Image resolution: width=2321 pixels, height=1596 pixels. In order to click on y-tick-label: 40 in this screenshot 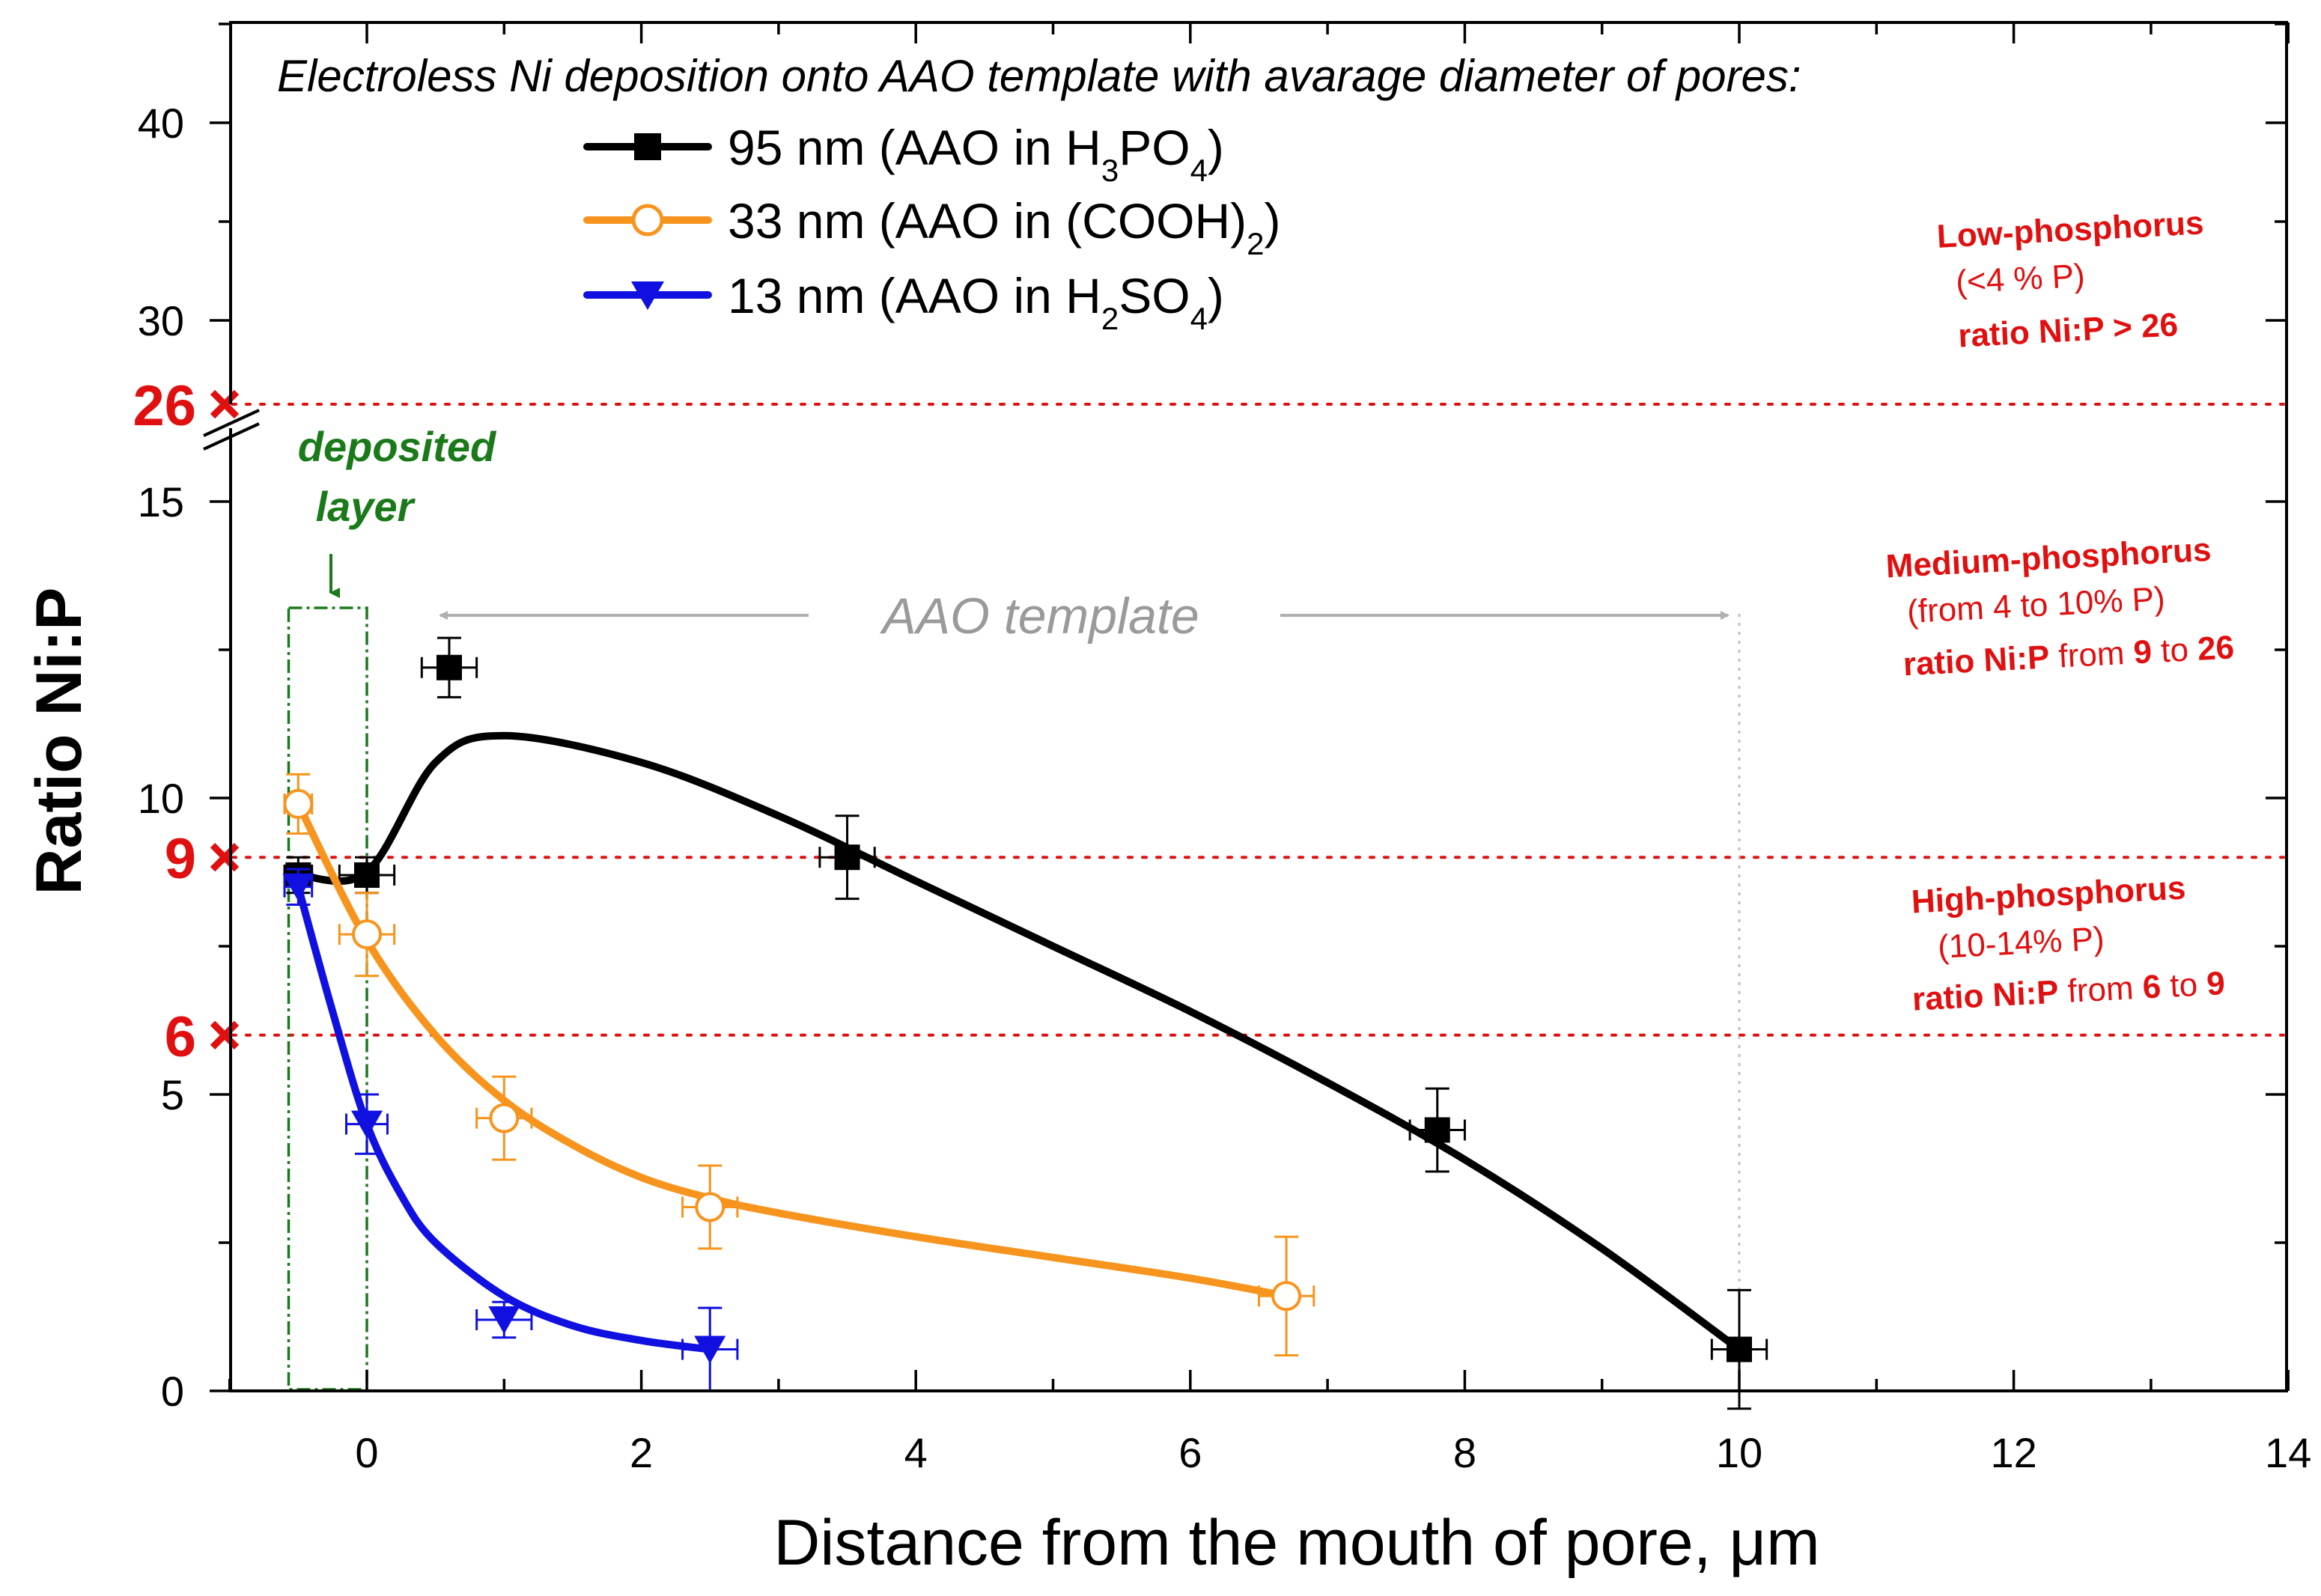, I will do `click(161, 123)`.